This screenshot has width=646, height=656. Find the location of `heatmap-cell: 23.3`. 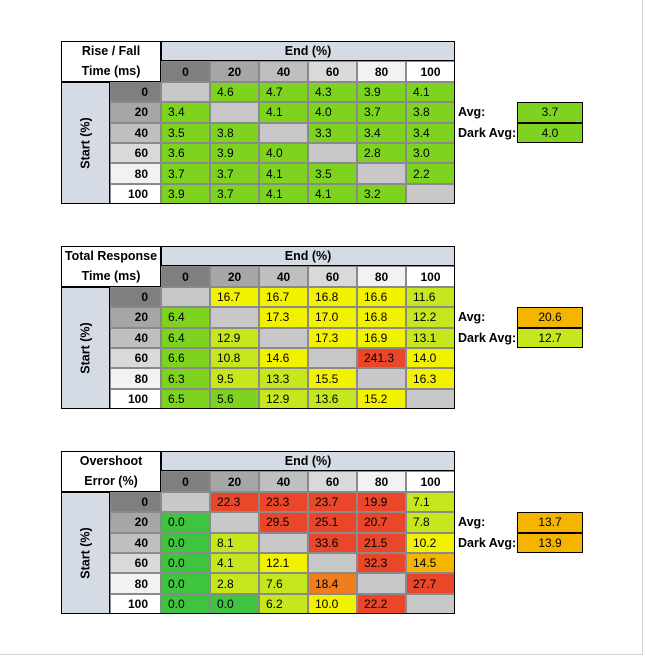

heatmap-cell: 23.3 is located at coordinates (283, 502).